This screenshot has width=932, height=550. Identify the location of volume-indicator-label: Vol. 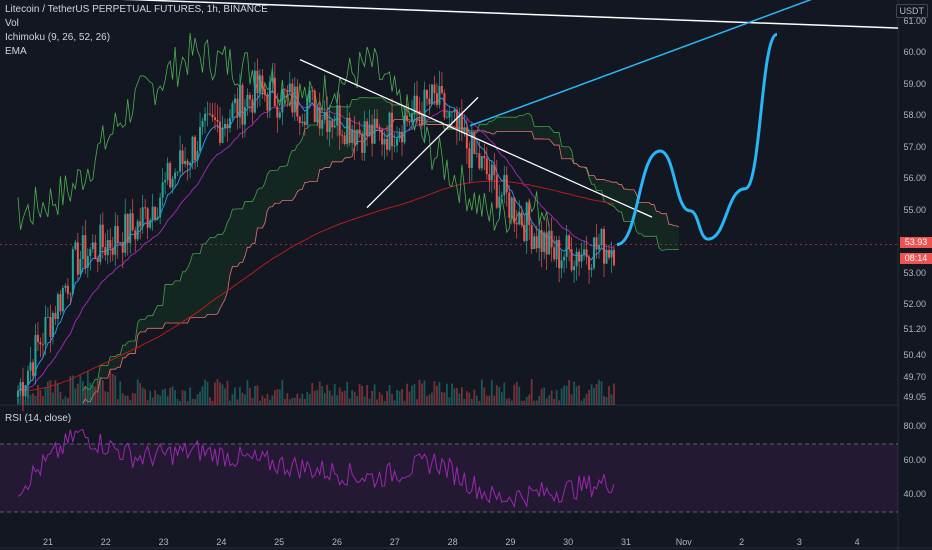
(12, 23).